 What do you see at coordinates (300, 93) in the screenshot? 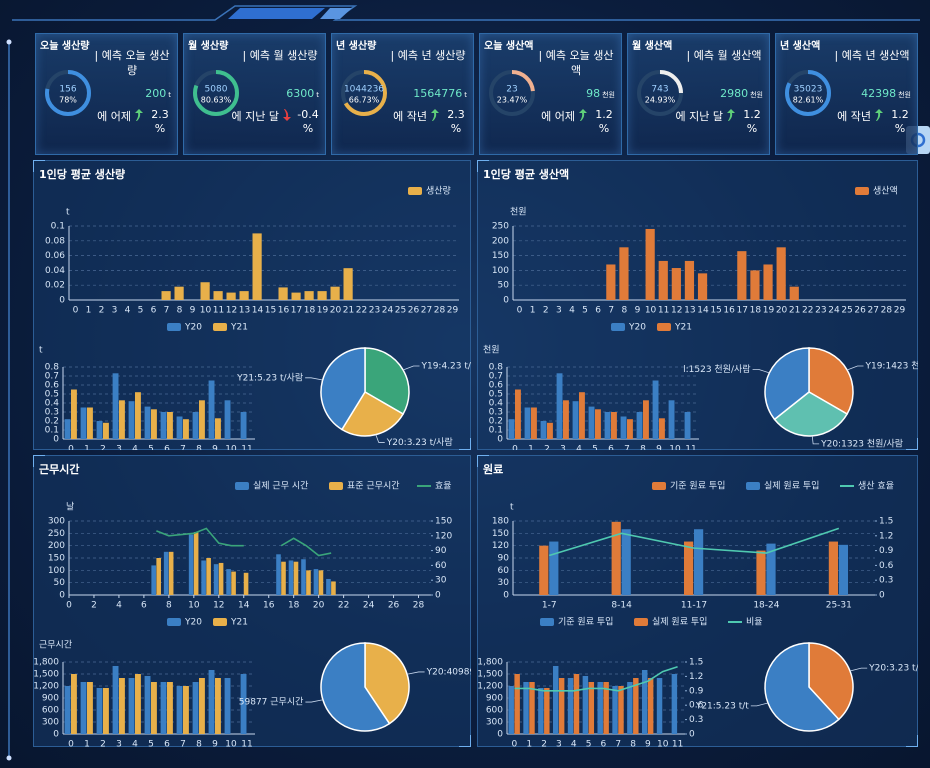
I see `forecast-value: 6300` at bounding box center [300, 93].